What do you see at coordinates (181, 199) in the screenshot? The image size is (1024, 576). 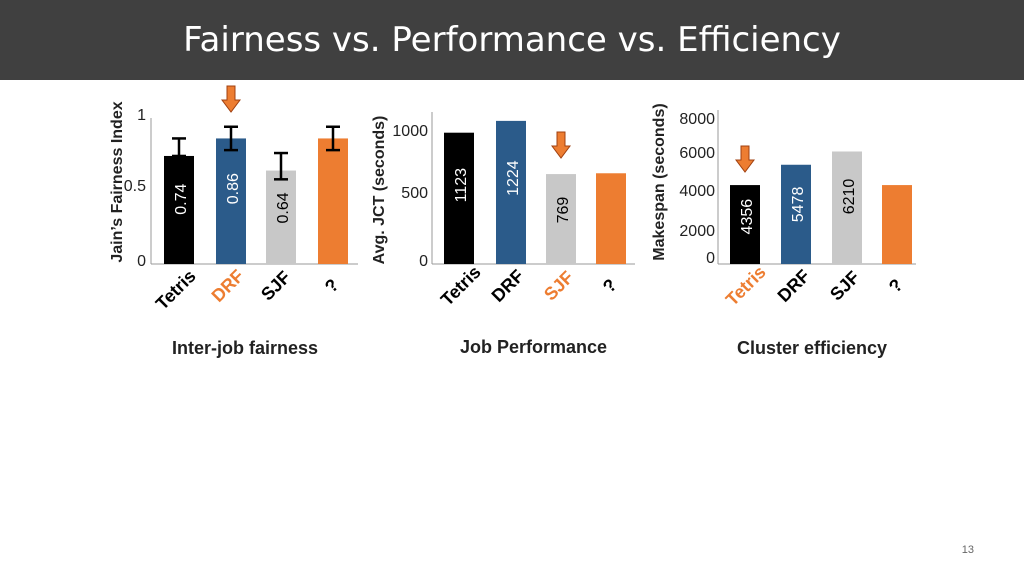 I see `chart-1-bar-value-label: 0.74` at bounding box center [181, 199].